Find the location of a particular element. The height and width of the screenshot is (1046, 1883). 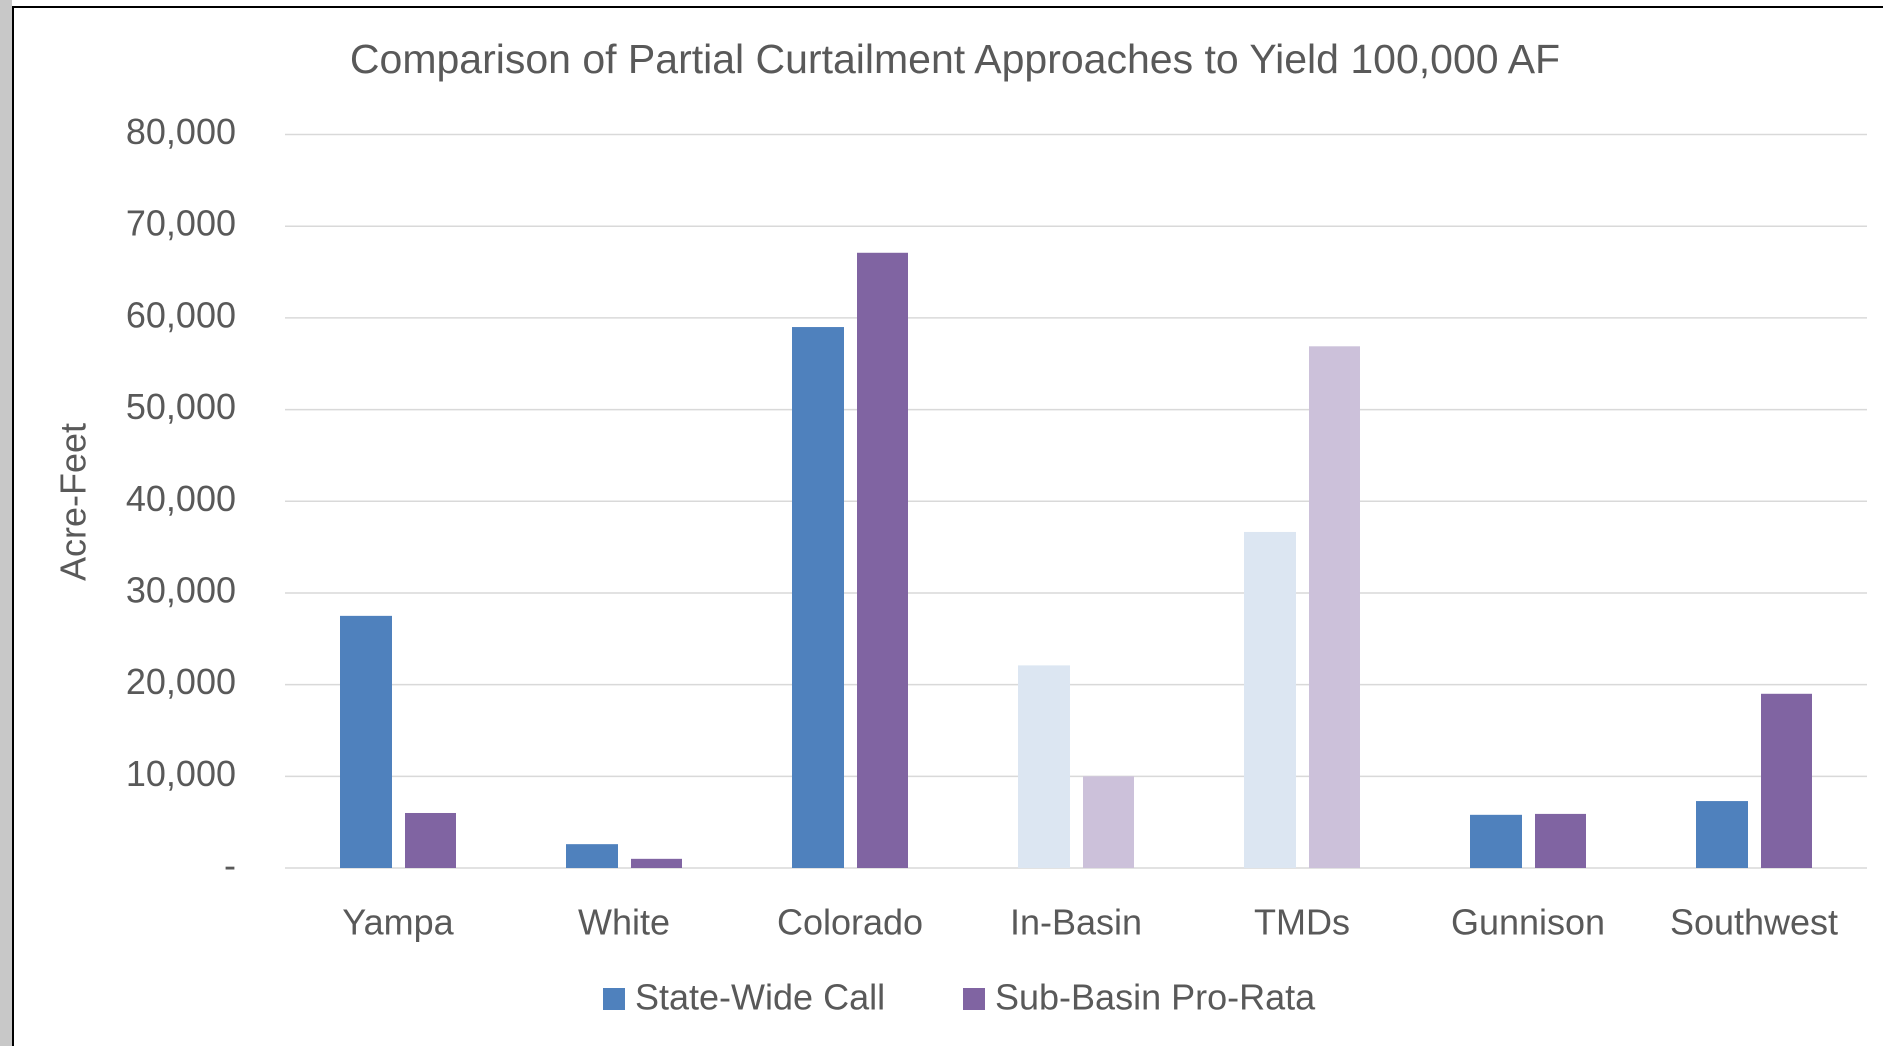

y-axis-label: Acre-Feet is located at coordinates (73, 502).